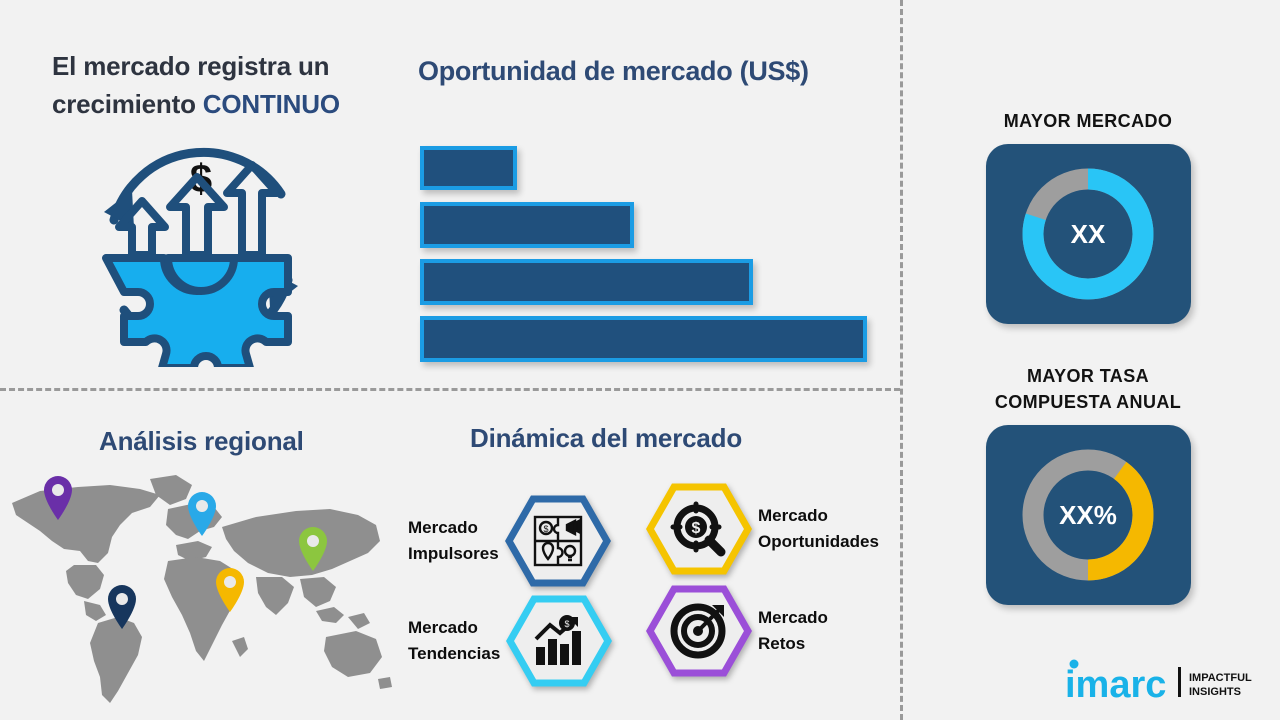 The width and height of the screenshot is (1280, 720). What do you see at coordinates (271, 103) in the screenshot?
I see `growth-title-accent: CONTINUO` at bounding box center [271, 103].